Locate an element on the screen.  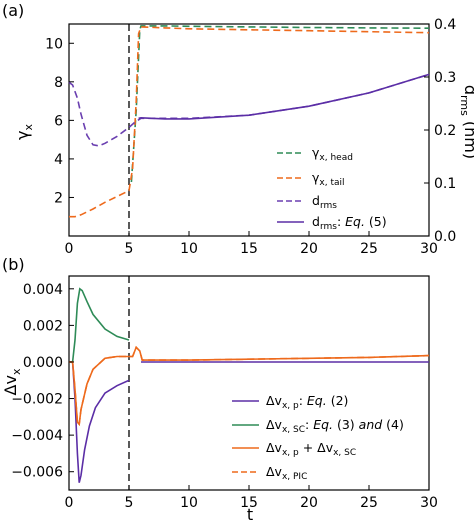
b-ytick-label: −0.004 is located at coordinates (37, 436).